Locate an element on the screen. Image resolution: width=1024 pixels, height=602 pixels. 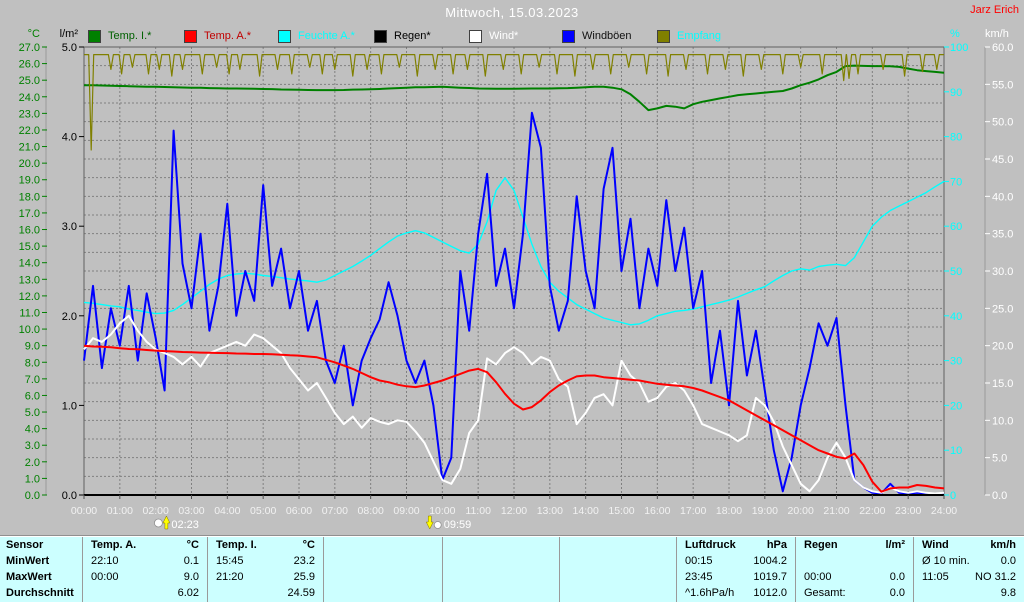
table-cell-value: NO 31.2 is located at coordinates (995, 577).